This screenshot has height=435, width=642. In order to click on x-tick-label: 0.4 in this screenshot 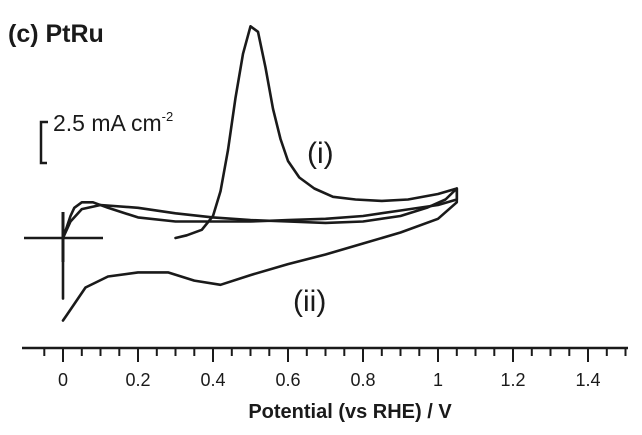, I will do `click(212, 380)`.